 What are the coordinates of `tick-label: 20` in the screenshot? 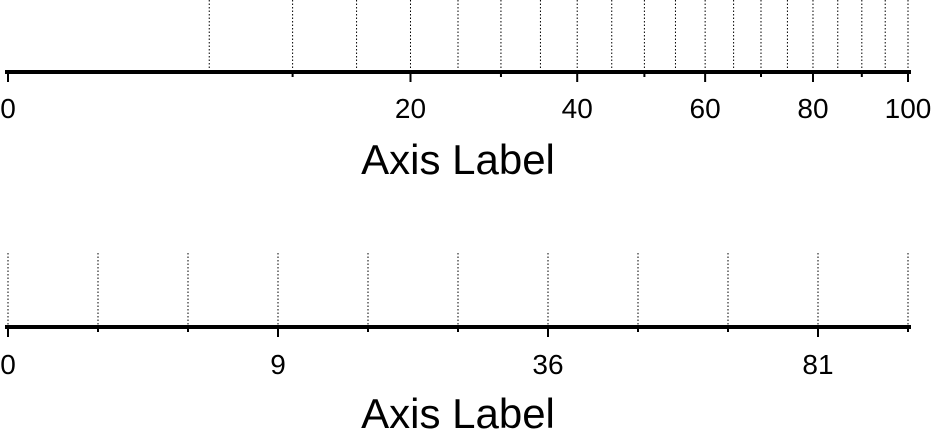 It's located at (410, 108).